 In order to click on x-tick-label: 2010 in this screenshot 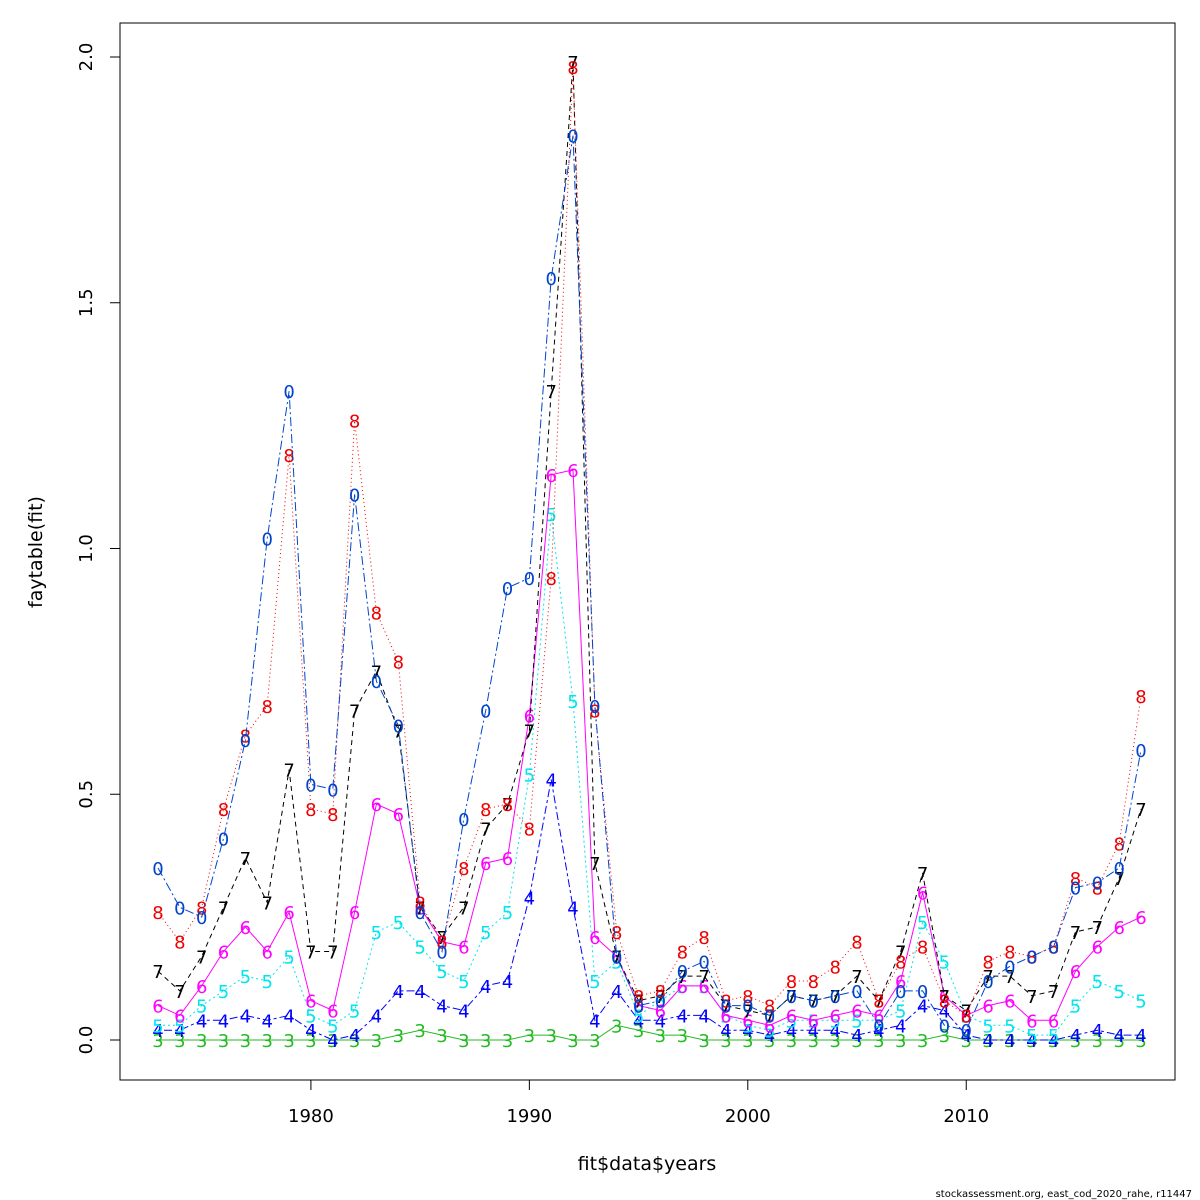, I will do `click(966, 1116)`.